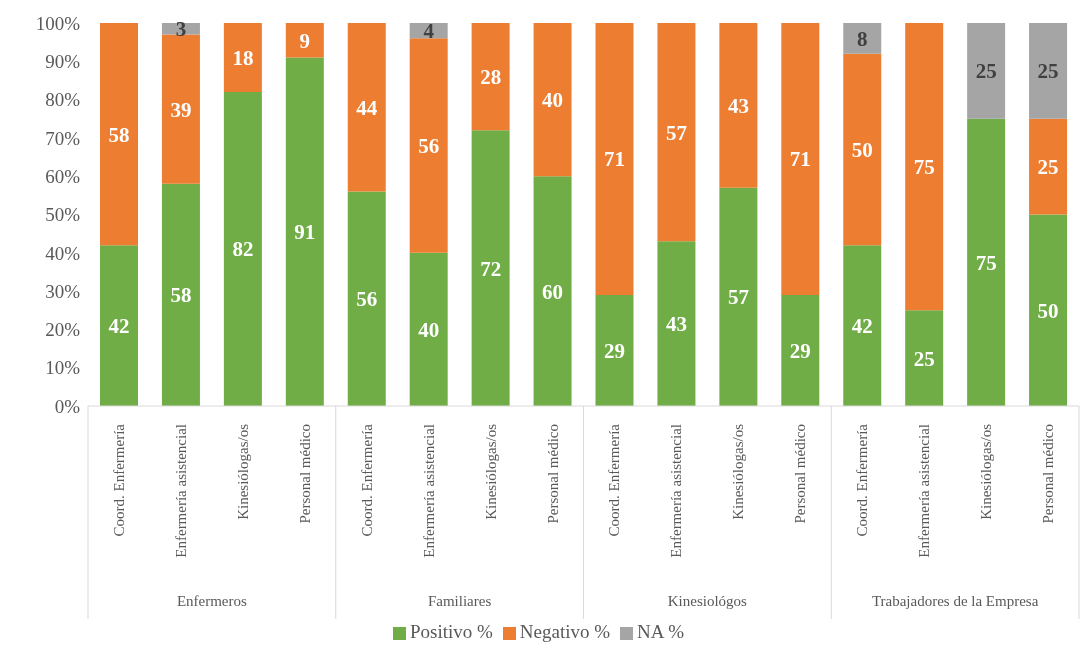 The height and width of the screenshot is (649, 1092). What do you see at coordinates (451, 631) in the screenshot?
I see `legend-label: Positivo %` at bounding box center [451, 631].